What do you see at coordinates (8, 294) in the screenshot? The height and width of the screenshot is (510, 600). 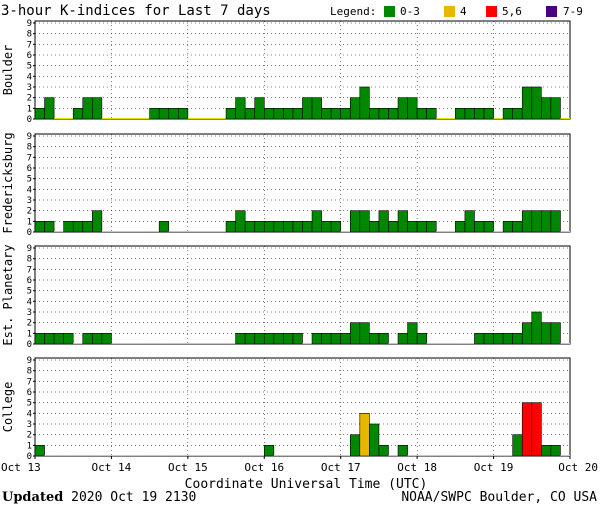 I see `station-label: Est. Planetary` at bounding box center [8, 294].